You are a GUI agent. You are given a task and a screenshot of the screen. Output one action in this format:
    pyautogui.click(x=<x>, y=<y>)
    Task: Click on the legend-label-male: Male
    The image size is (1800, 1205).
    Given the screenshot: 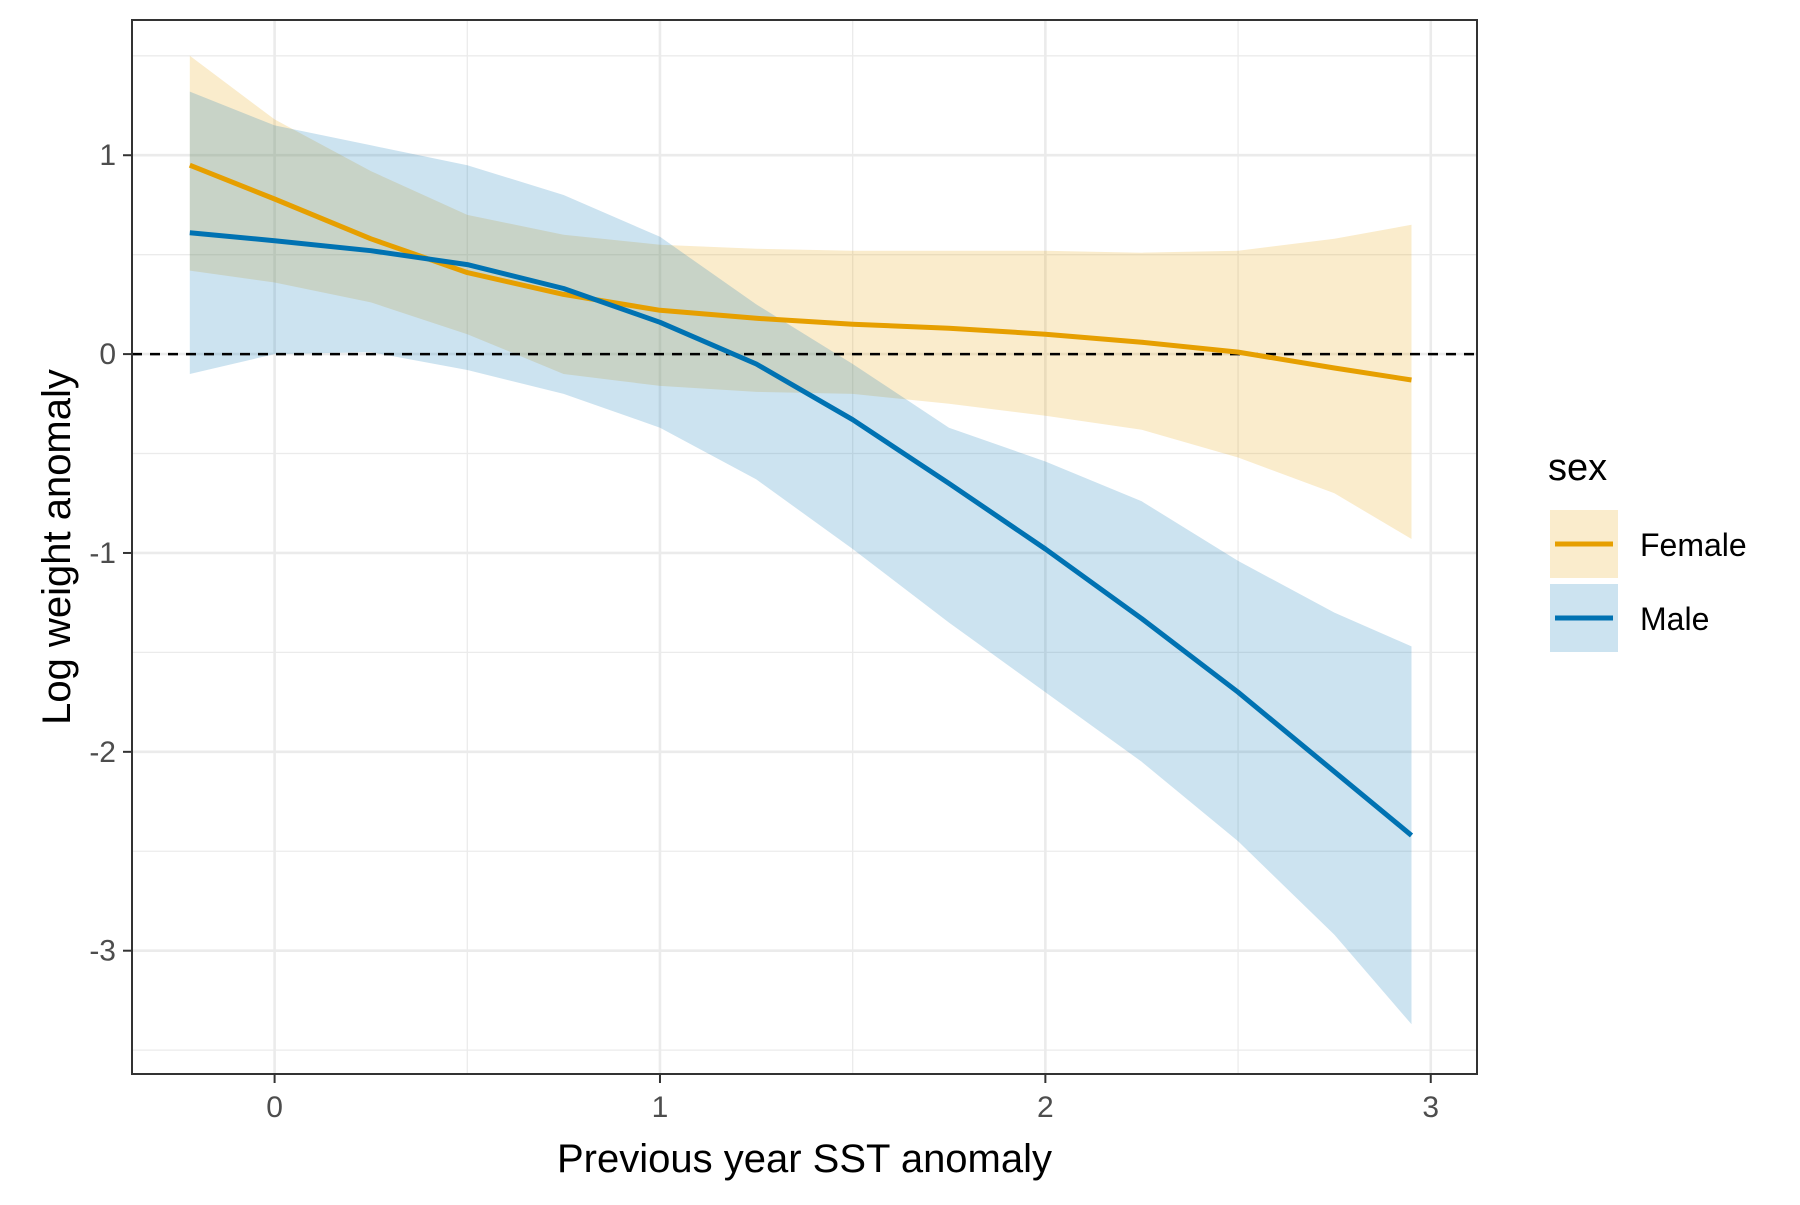 What is the action you would take?
    pyautogui.click(x=1674, y=619)
    